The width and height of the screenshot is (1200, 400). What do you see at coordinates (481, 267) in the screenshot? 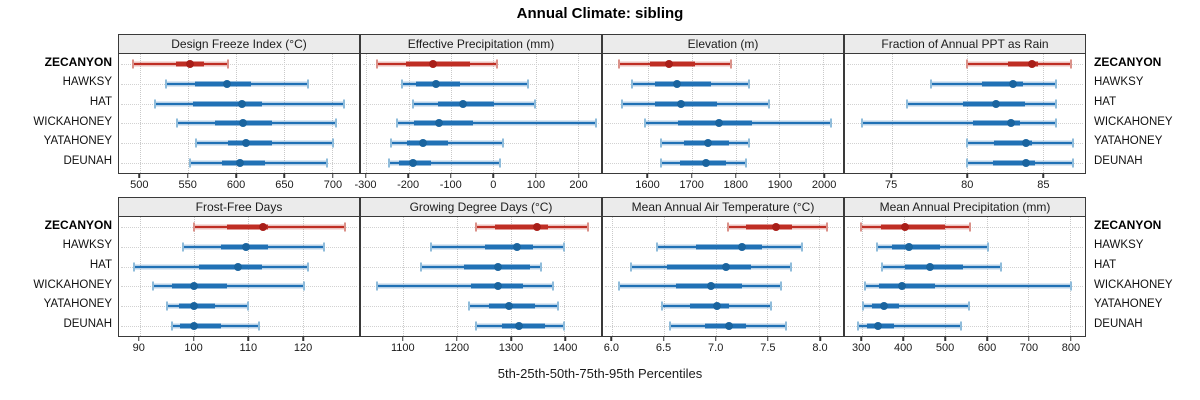
I see `panel-growing-degree-days-c: Growing Degree Days (°C)` at bounding box center [481, 267].